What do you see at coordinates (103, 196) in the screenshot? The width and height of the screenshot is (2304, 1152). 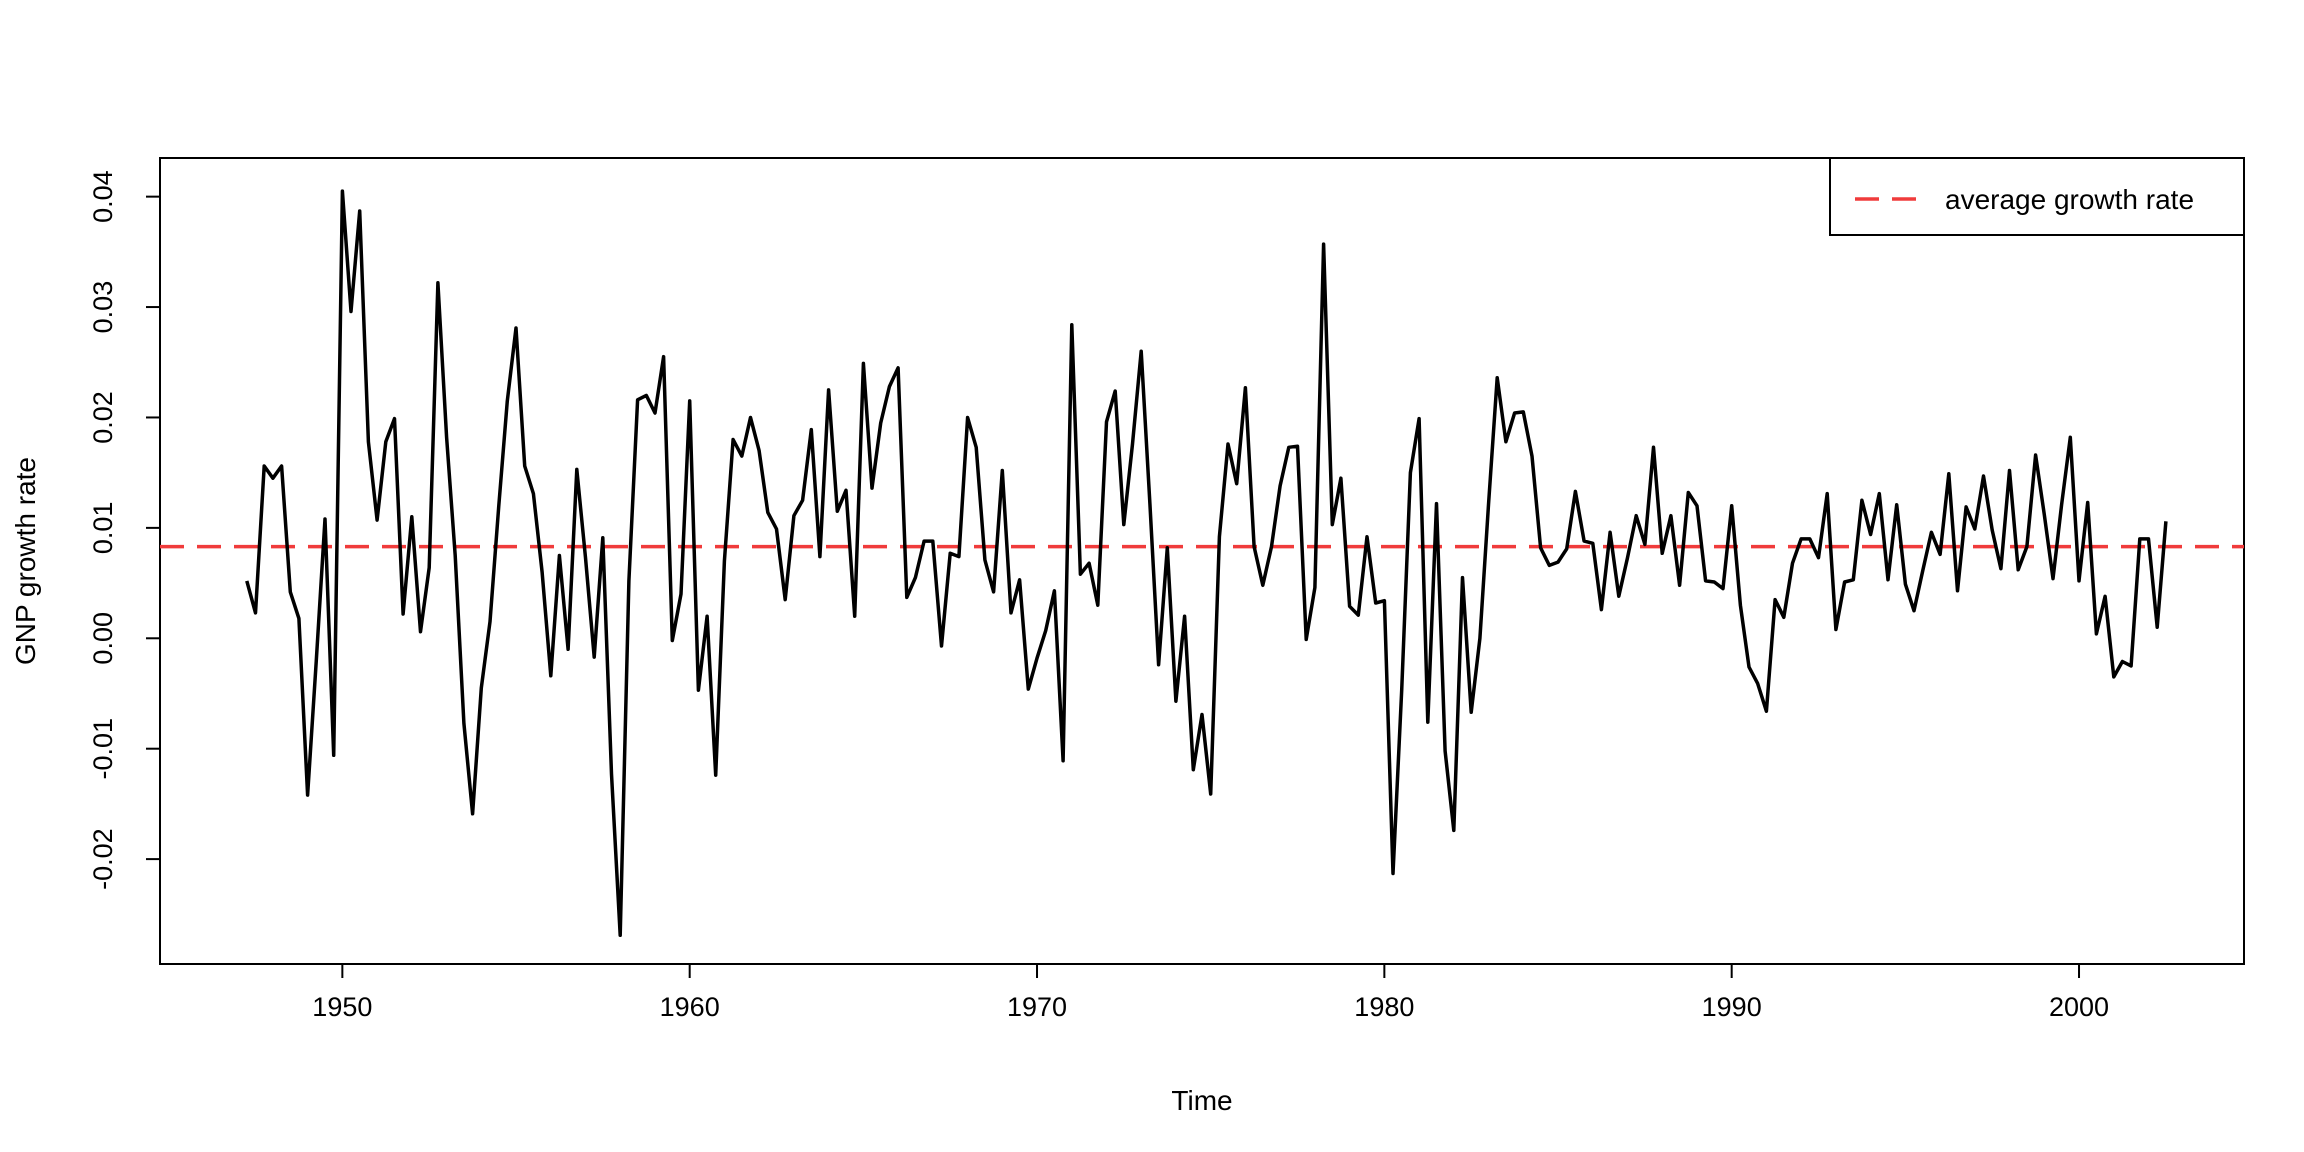 I see `y-tick-label-0.04: 0.04` at bounding box center [103, 196].